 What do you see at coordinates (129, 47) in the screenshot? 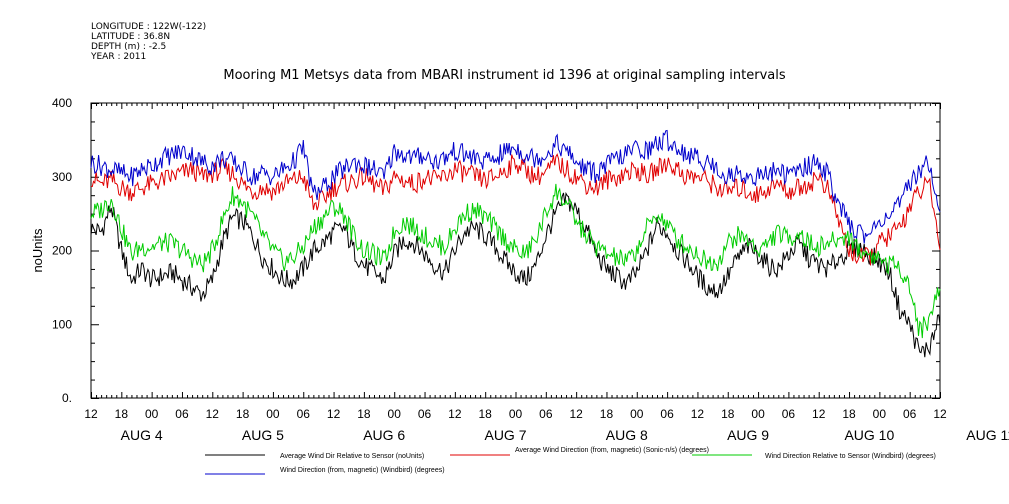
I see `depth-label: DEPTH (m) : -2.5` at bounding box center [129, 47].